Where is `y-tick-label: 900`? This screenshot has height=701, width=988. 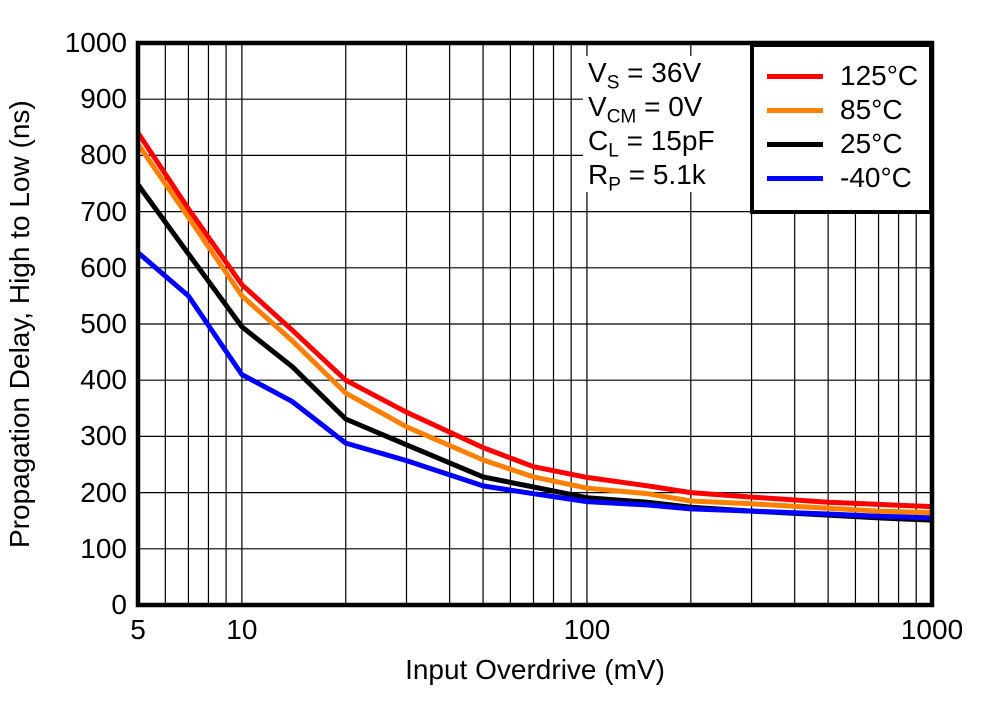
y-tick-label: 900 is located at coordinates (103, 99).